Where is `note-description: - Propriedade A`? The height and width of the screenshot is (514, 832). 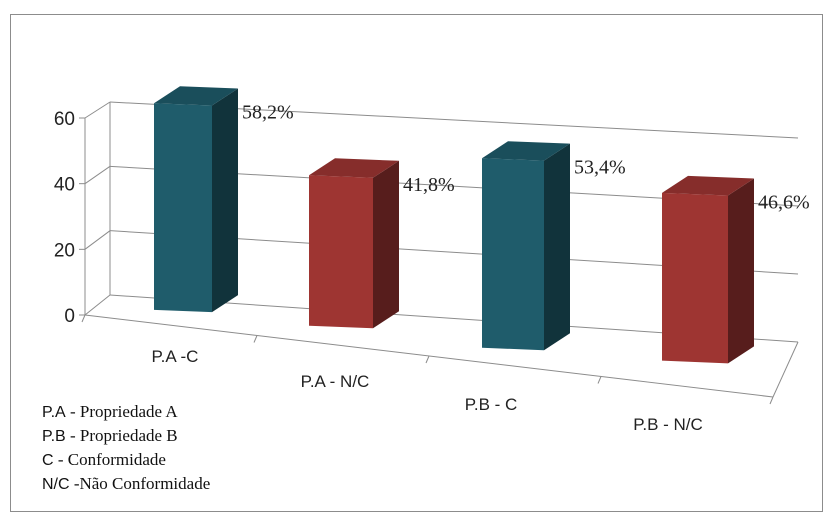
note-description: - Propriedade A is located at coordinates (121, 411).